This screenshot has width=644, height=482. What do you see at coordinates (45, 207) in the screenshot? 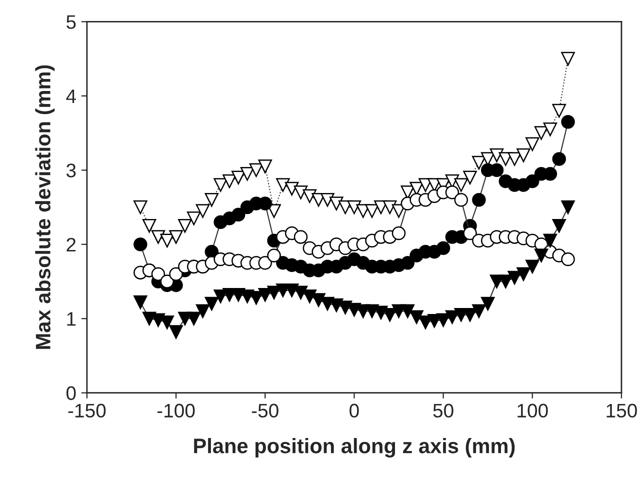
I see `y-axis-title: Max absolute deviation (mm)` at bounding box center [45, 207].